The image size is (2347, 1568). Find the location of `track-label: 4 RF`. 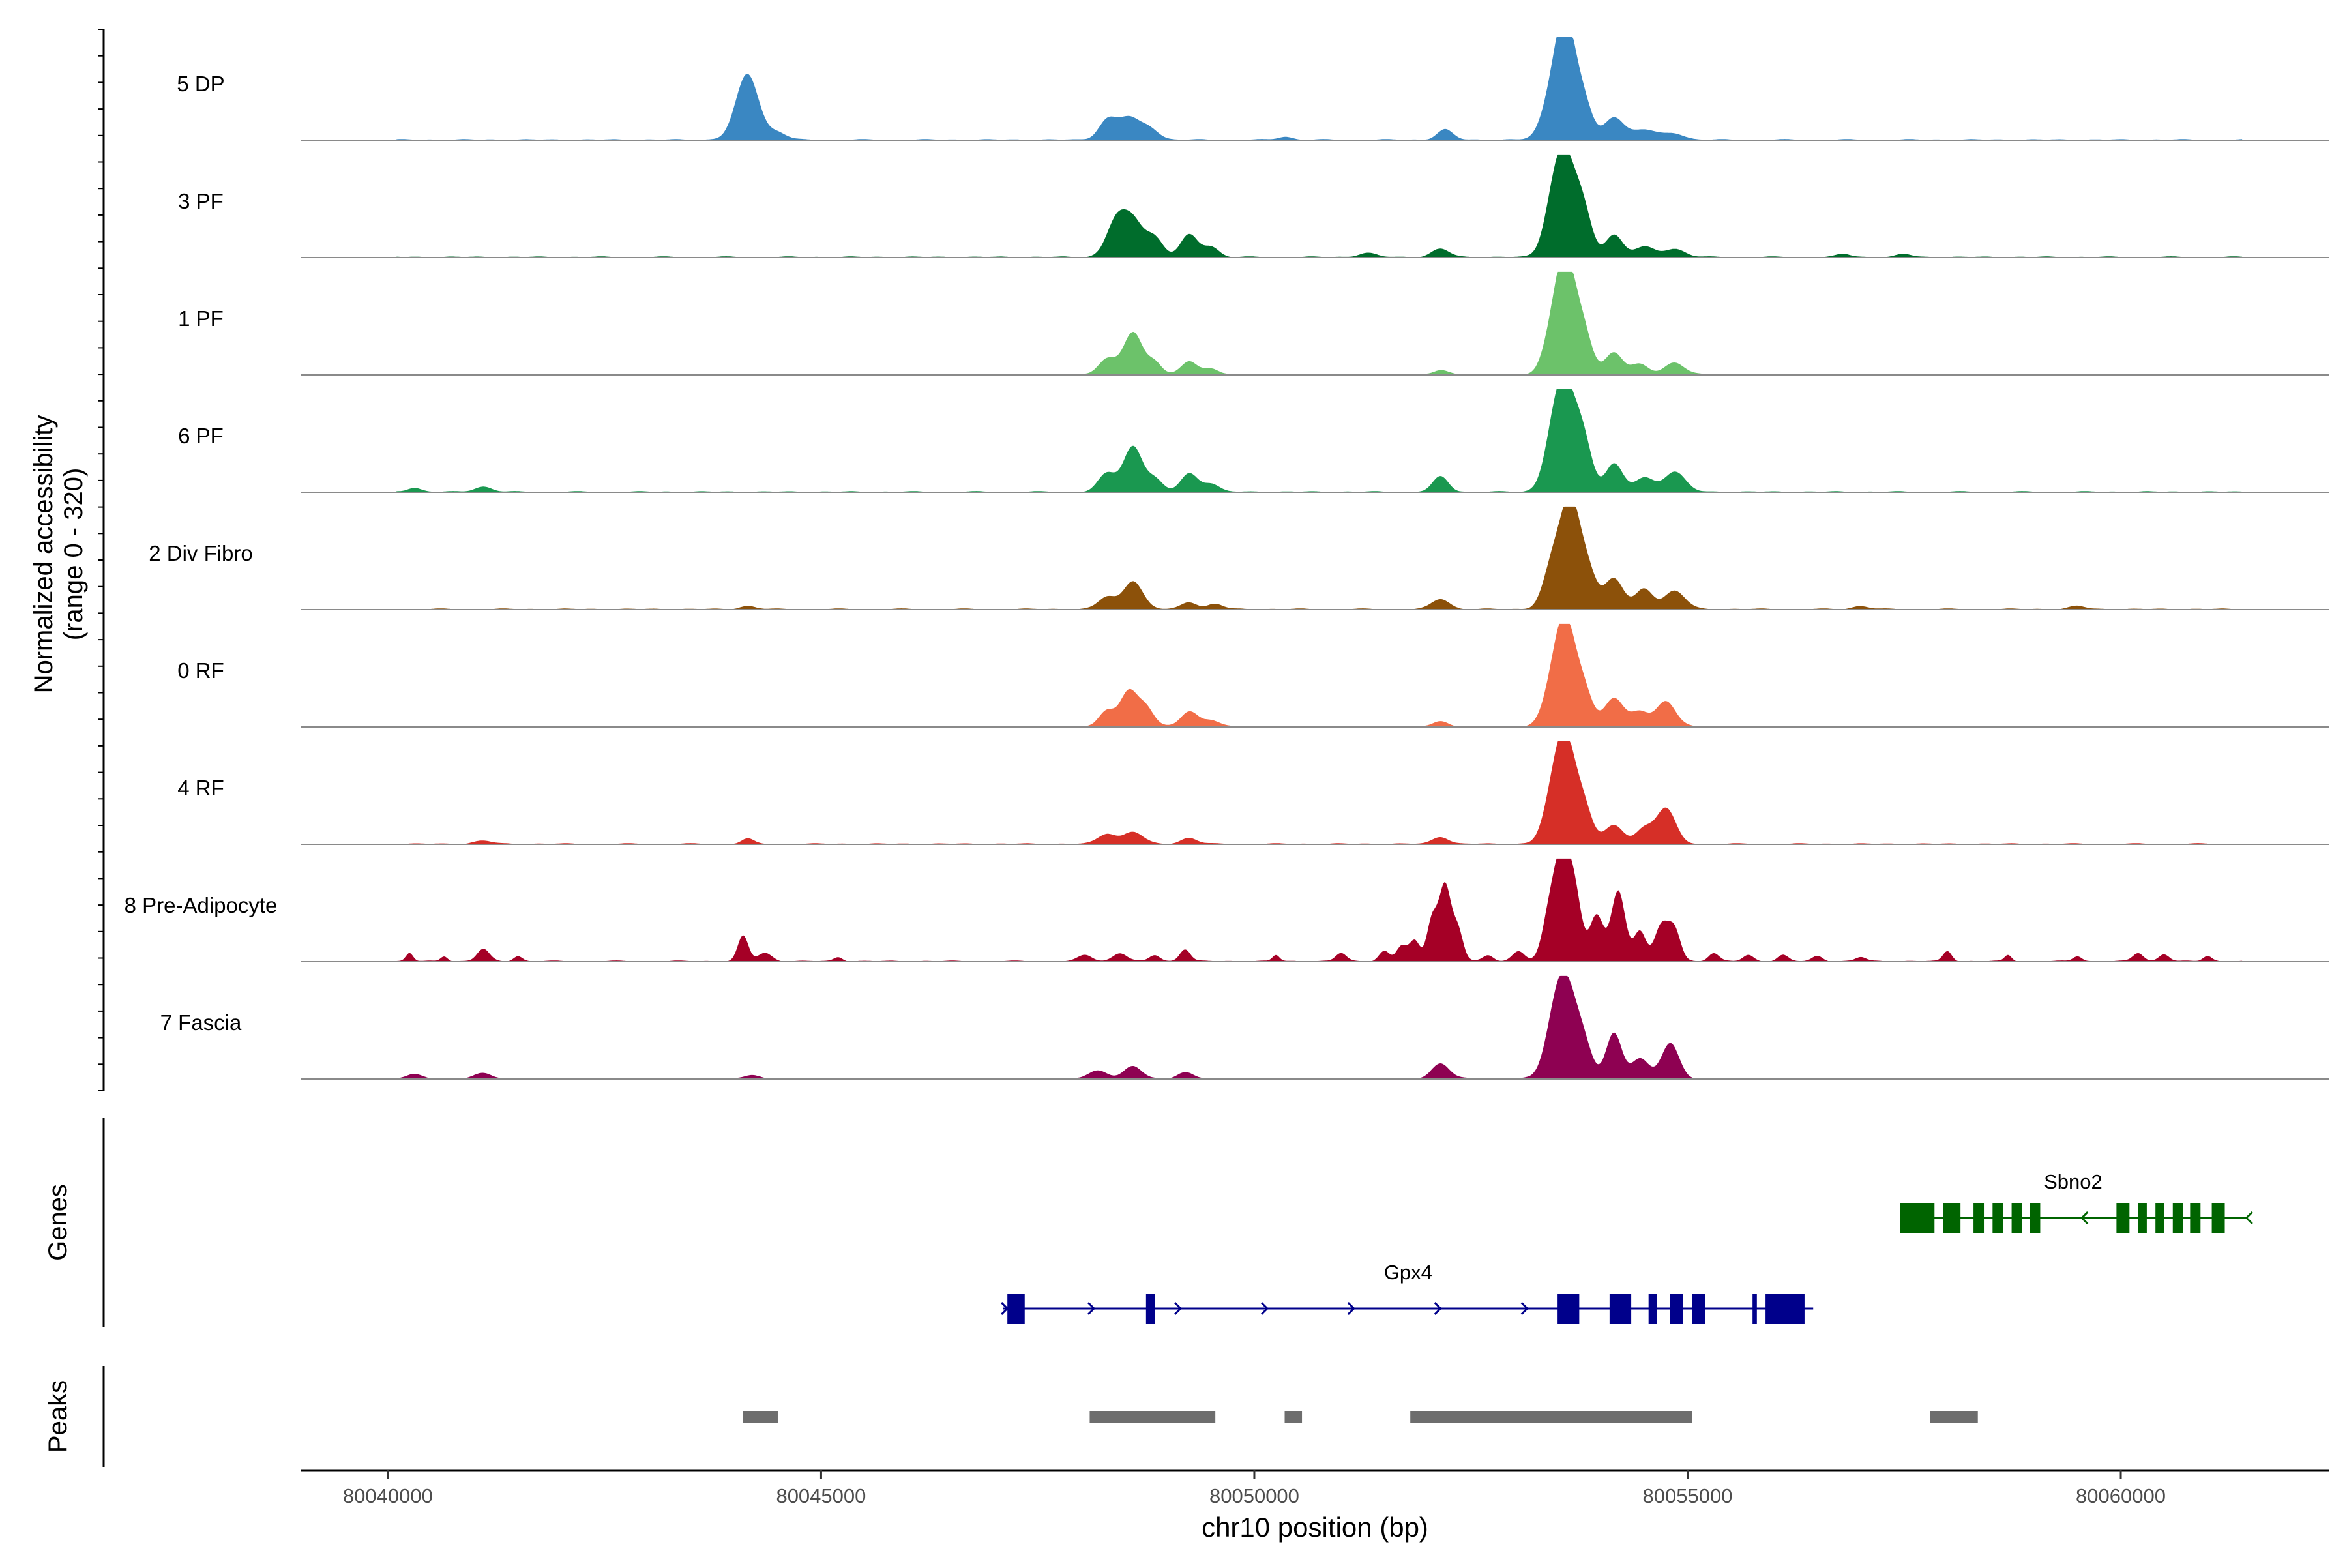

track-label: 4 RF is located at coordinates (200, 788).